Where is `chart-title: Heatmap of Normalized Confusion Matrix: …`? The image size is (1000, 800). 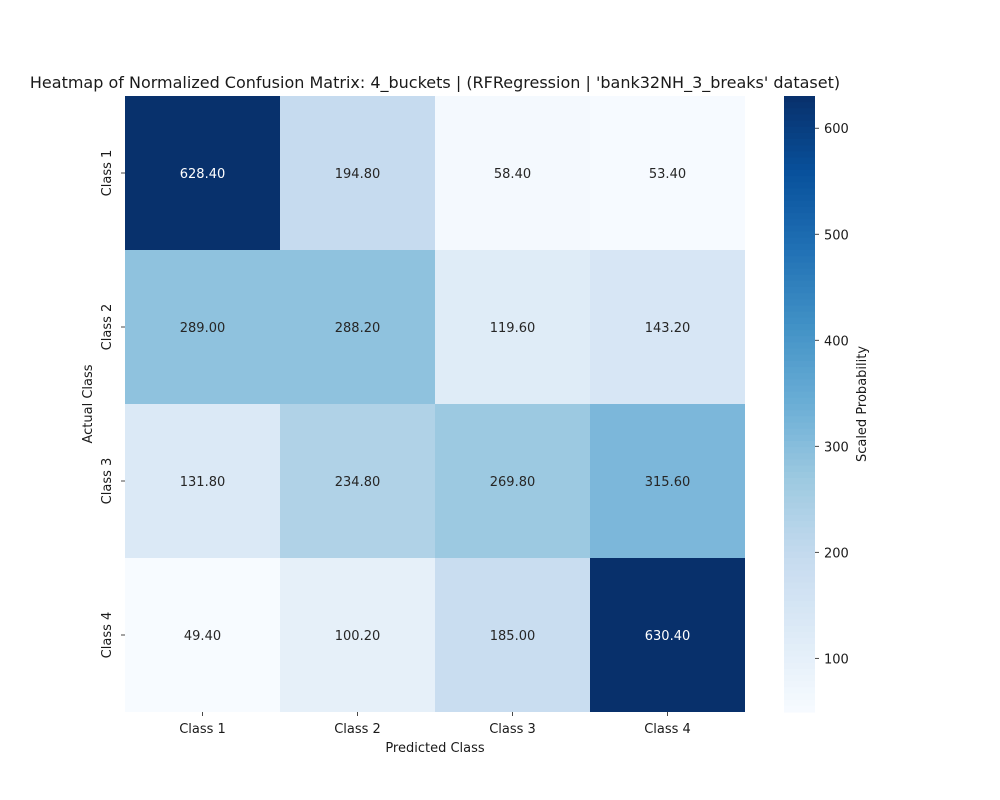 chart-title: Heatmap of Normalized Confusion Matrix: … is located at coordinates (435, 83).